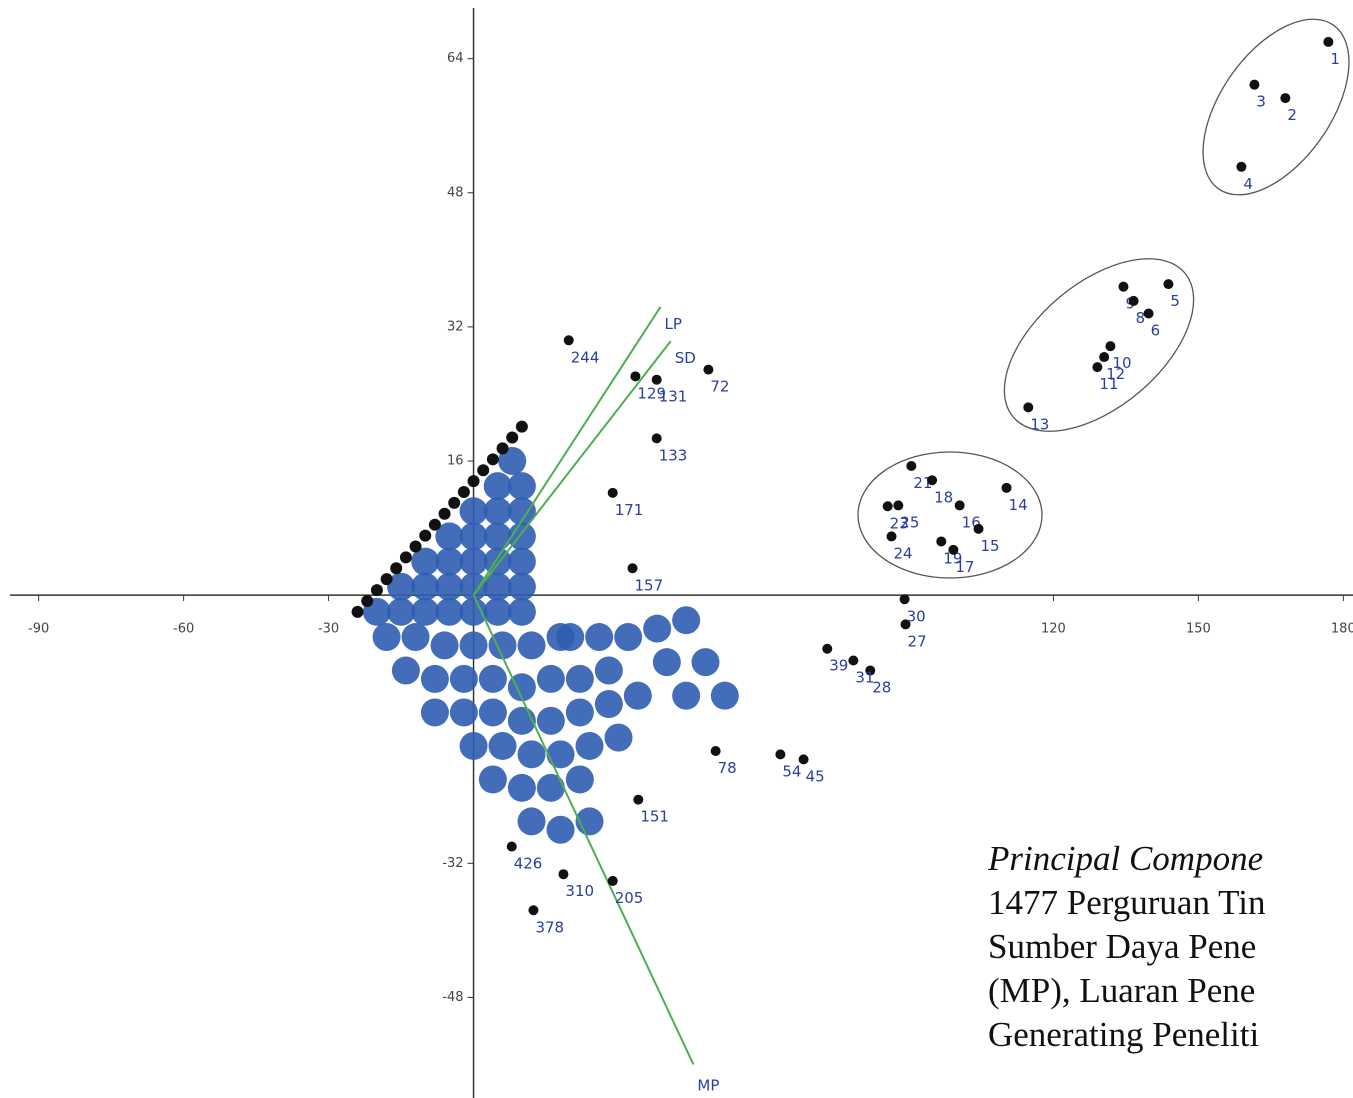 This screenshot has height=1098, width=1353. What do you see at coordinates (990, 546) in the screenshot?
I see `point-label: 15` at bounding box center [990, 546].